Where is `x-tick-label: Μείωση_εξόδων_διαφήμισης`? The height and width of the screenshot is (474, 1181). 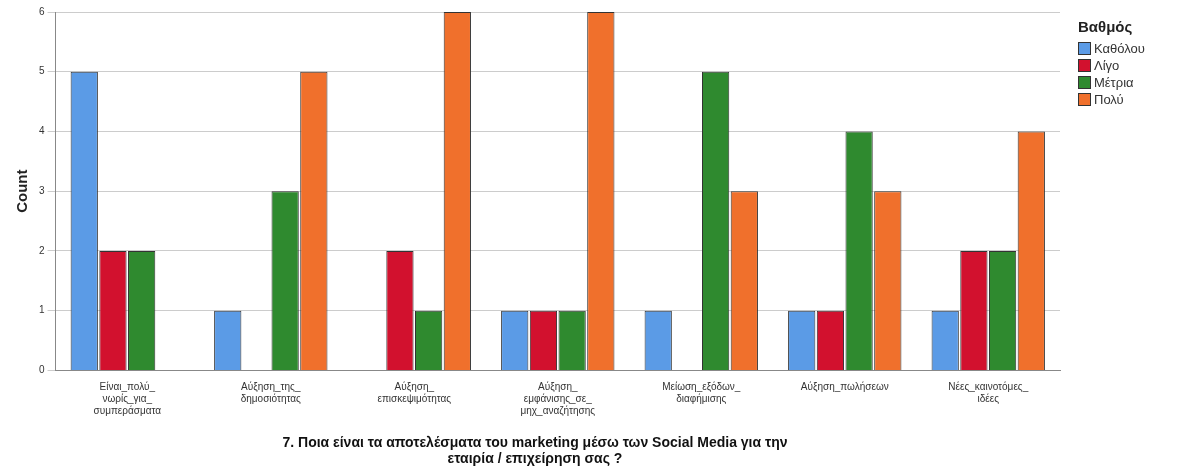
x-tick-label: Μείωση_εξόδων_διαφήμισης is located at coordinates (701, 393).